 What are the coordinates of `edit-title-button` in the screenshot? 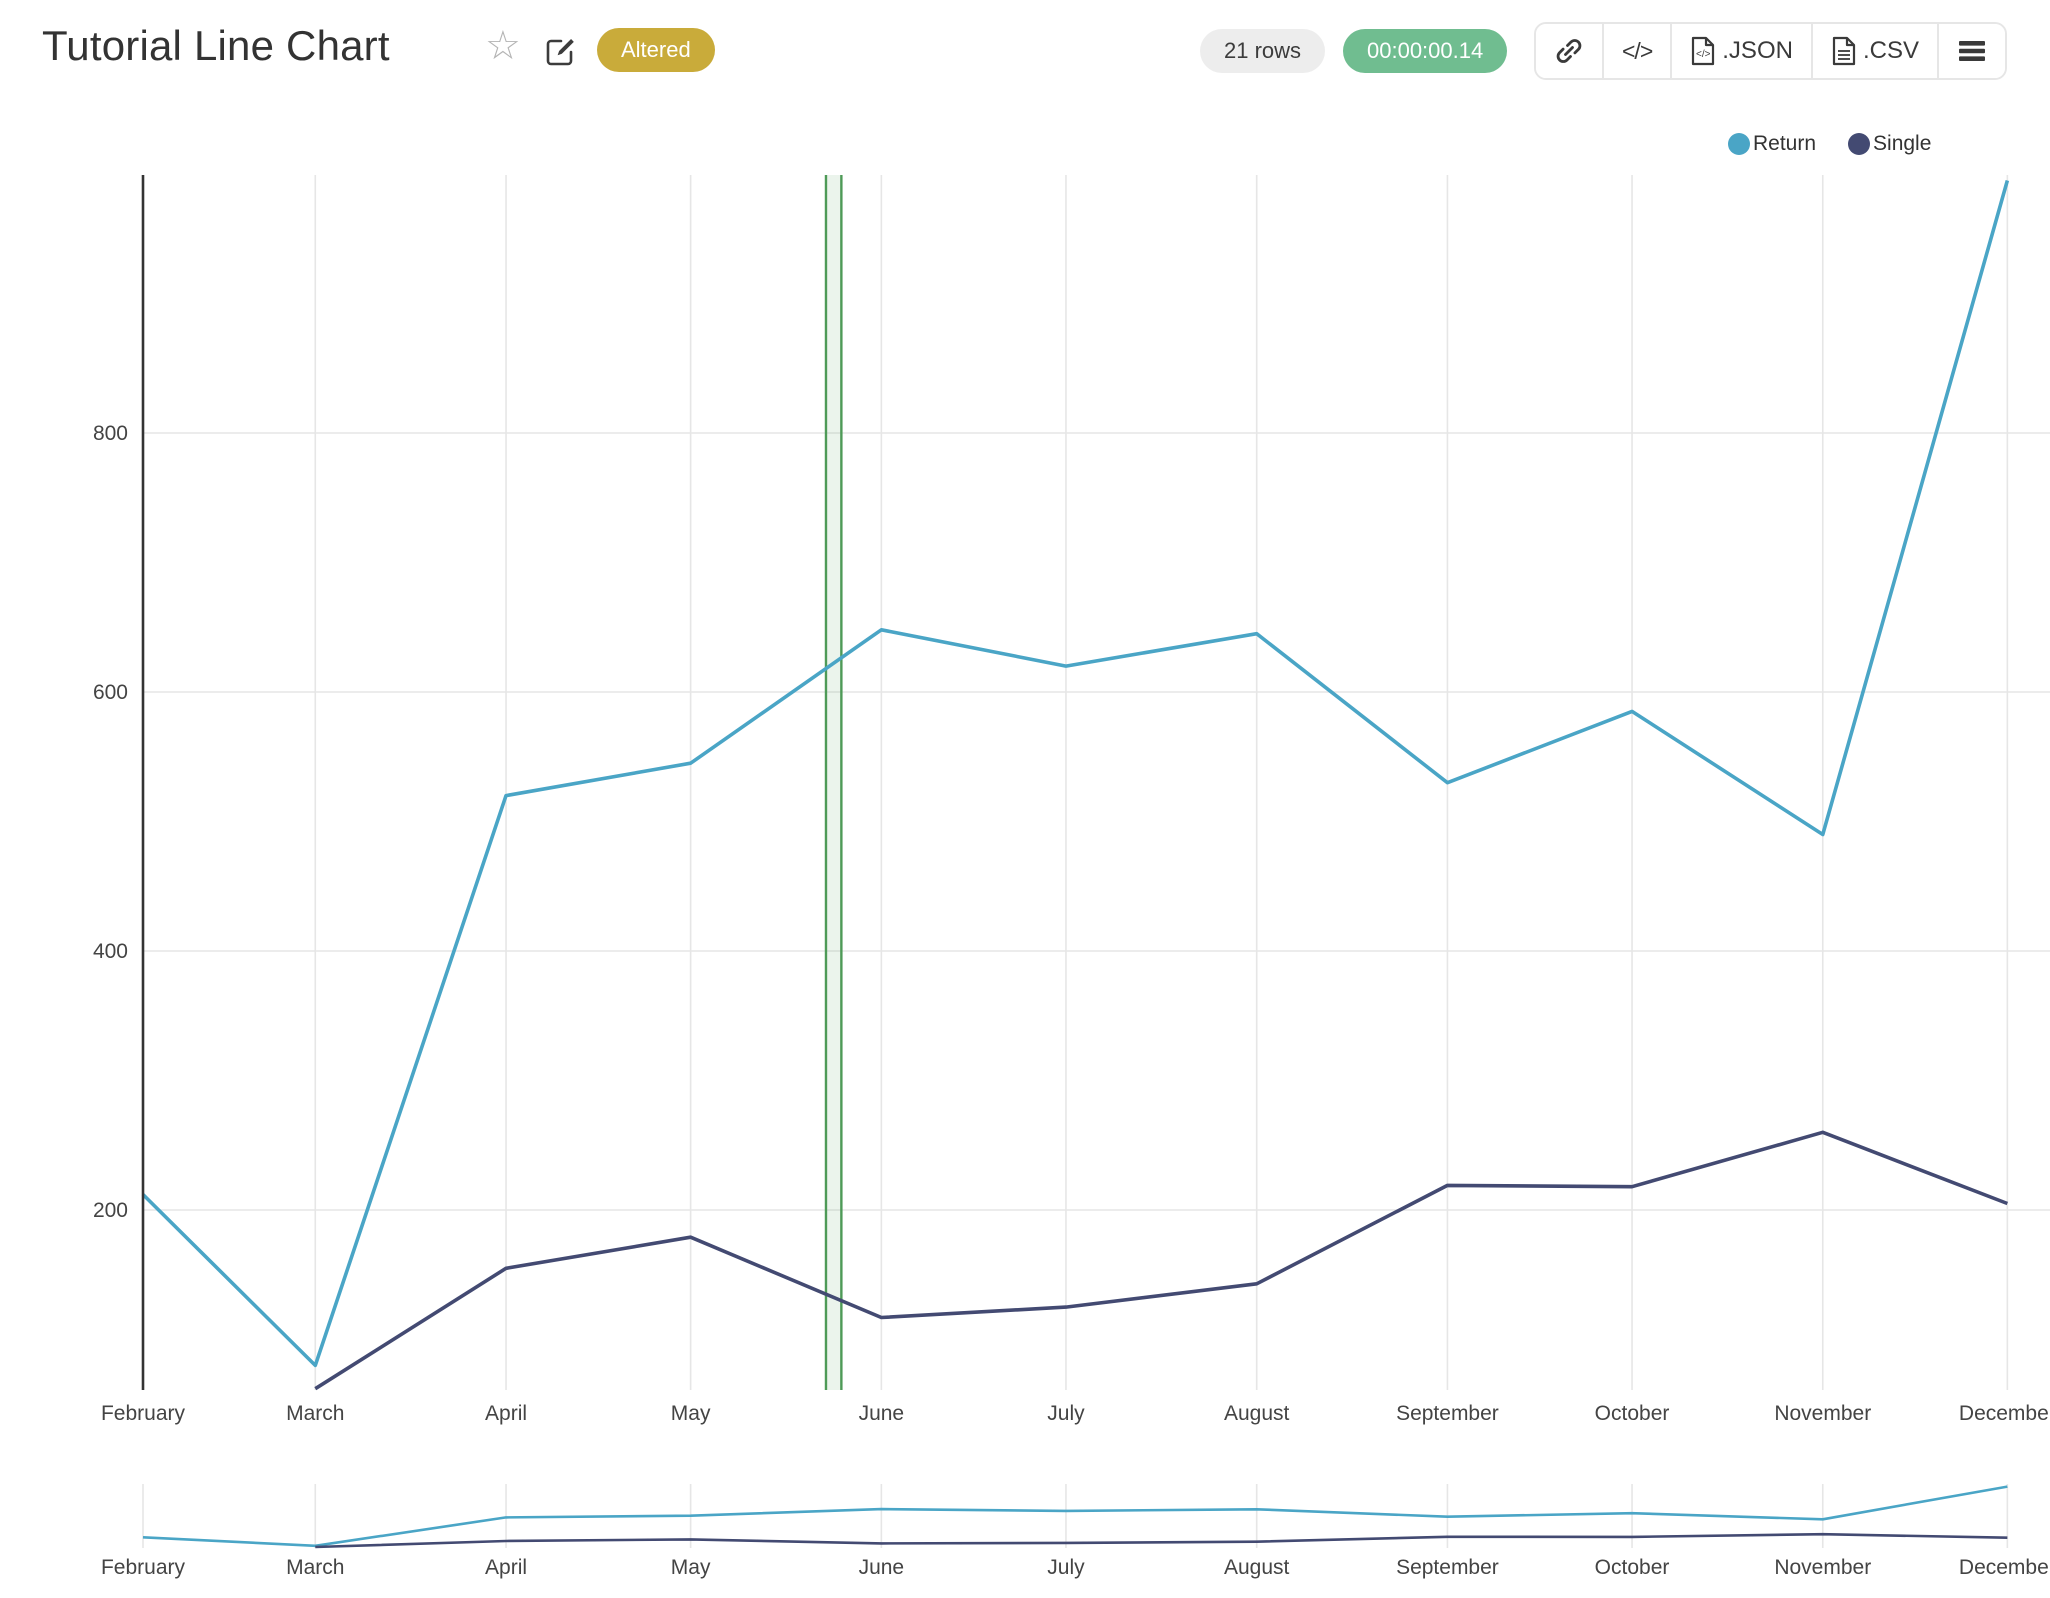 It's located at (560, 51).